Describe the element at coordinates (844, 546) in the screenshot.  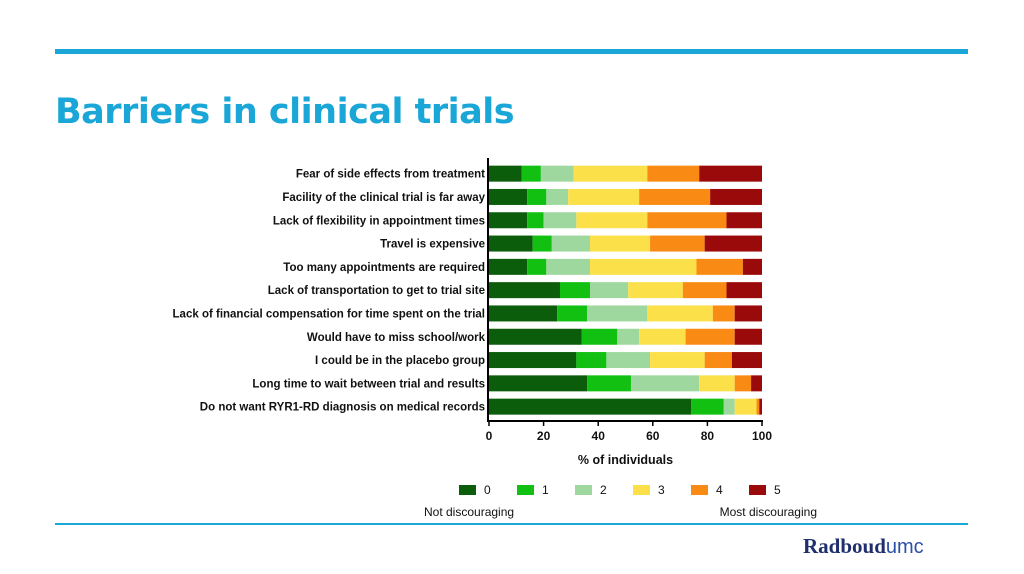
I see `logo-text-left: Radboud` at that location.